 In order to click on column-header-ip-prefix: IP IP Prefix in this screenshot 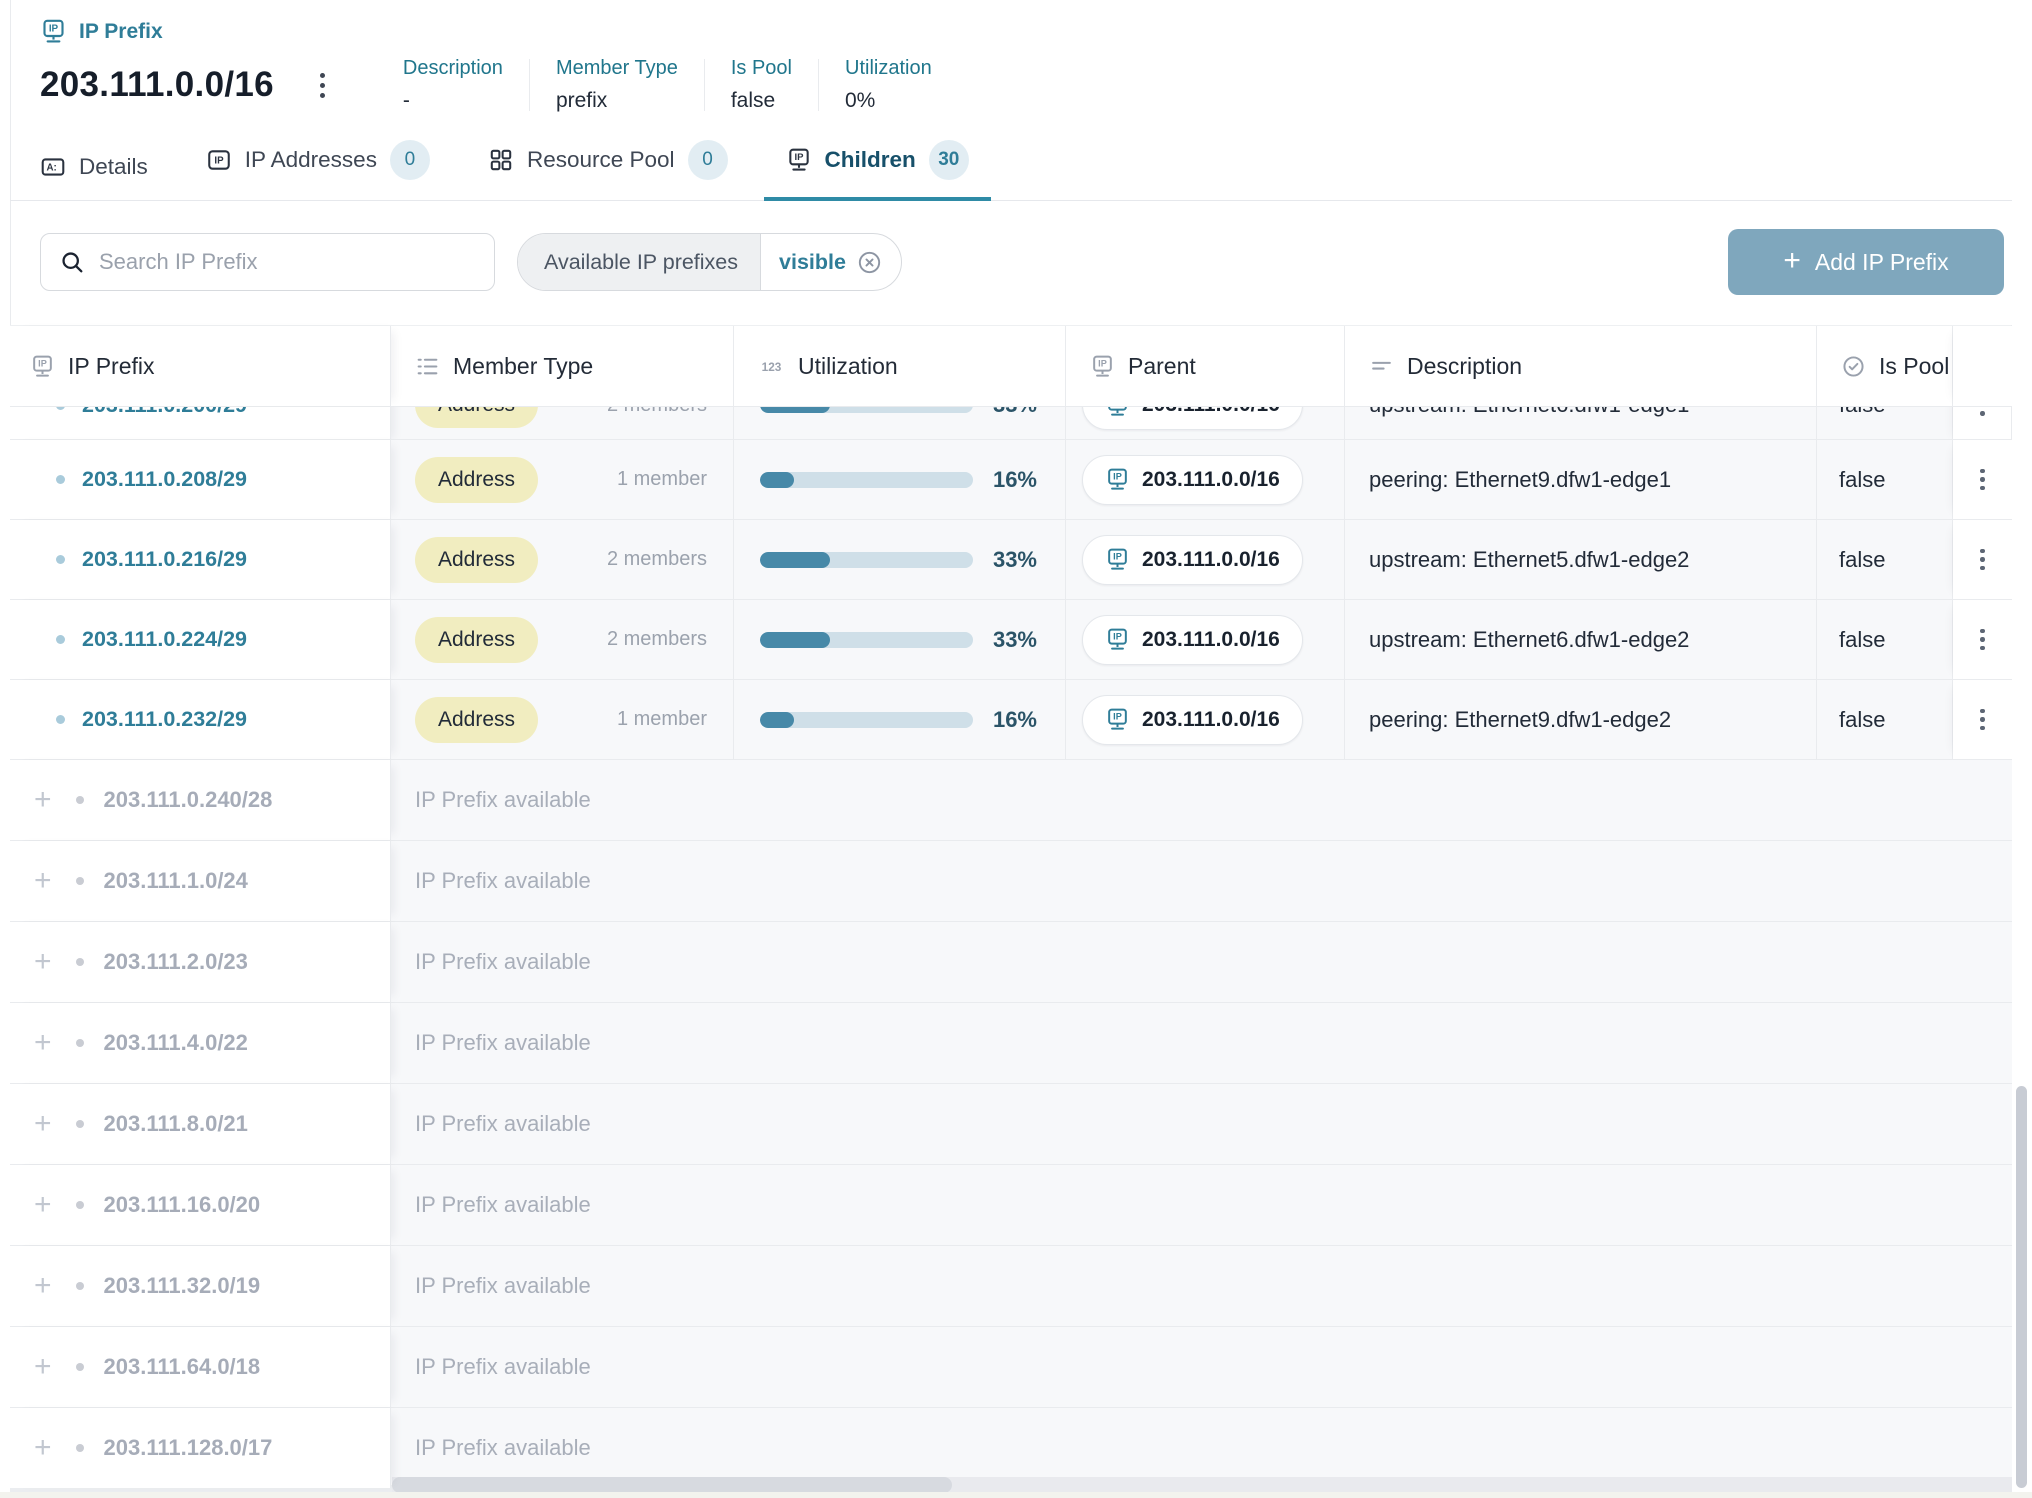, I will do `click(200, 366)`.